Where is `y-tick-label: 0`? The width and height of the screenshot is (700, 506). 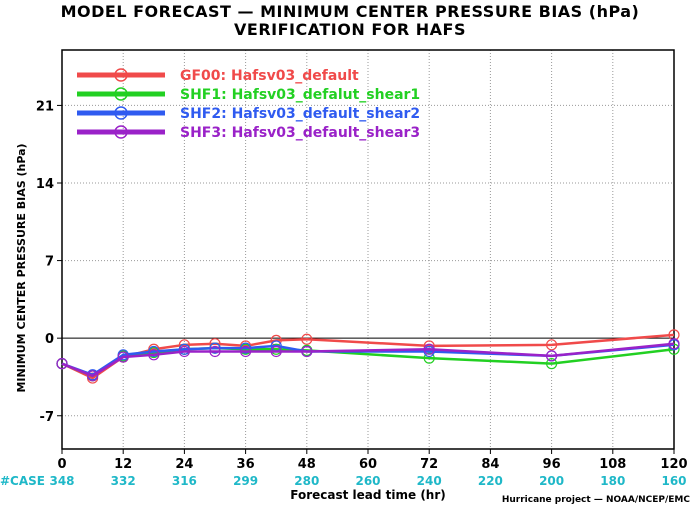 y-tick-label: 0 is located at coordinates (49, 339).